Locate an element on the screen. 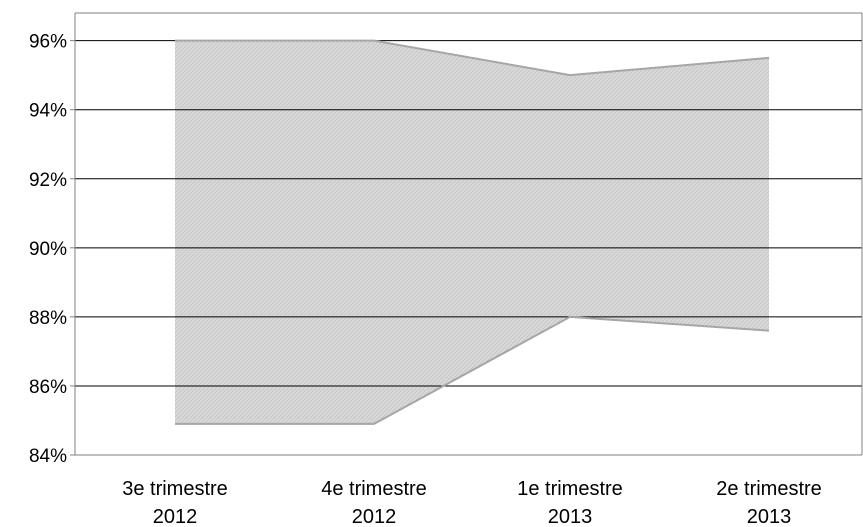 The image size is (863, 527). x-category-label: 4e trimestre 2012 is located at coordinates (374, 502).